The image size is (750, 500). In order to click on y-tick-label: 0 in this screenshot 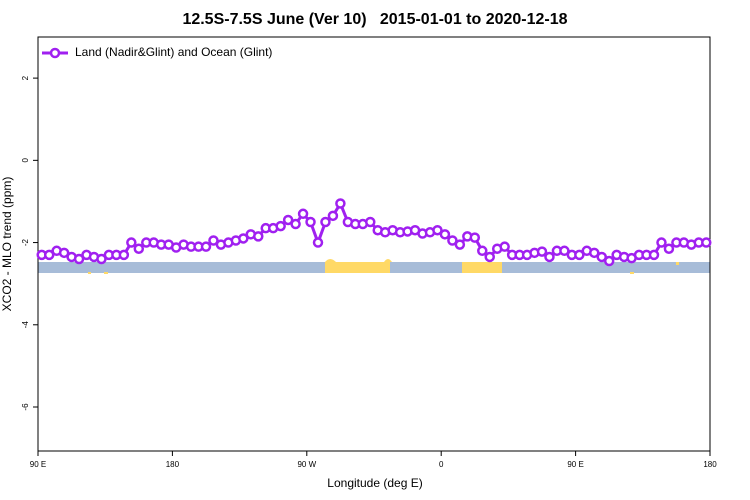, I will do `click(25, 160)`.